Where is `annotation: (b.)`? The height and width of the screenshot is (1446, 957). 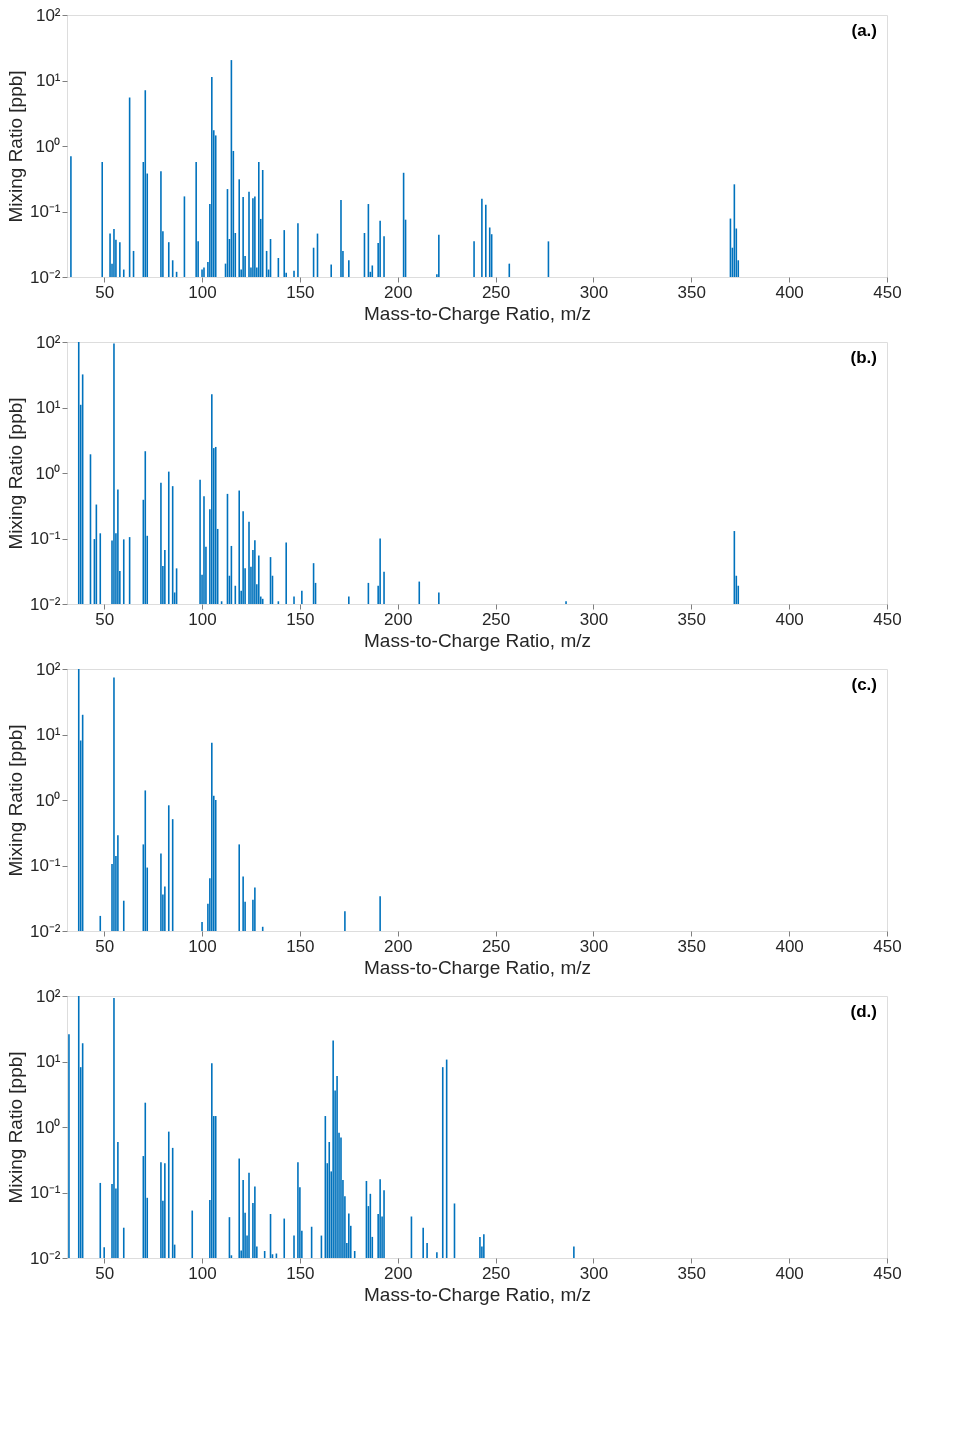 annotation: (b.) is located at coordinates (863, 357).